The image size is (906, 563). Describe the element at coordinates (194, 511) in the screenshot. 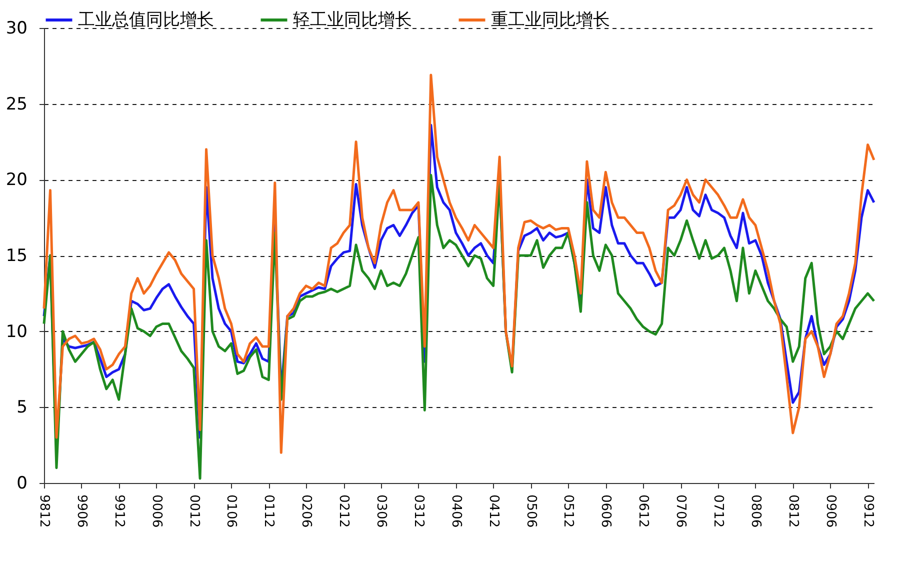

I see `x-tick-label: 0012` at that location.